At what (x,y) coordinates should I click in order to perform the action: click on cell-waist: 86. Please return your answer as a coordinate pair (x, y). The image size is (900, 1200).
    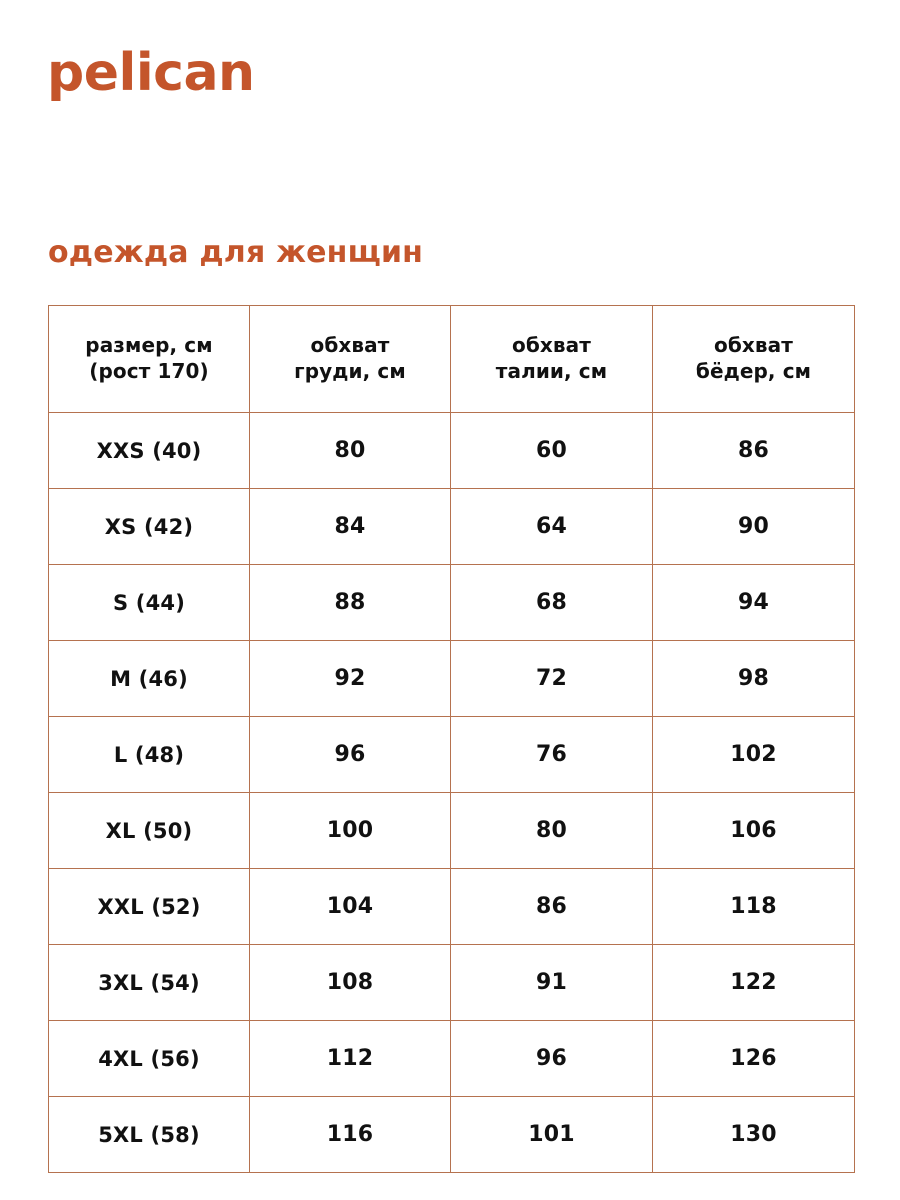
    Looking at the image, I should click on (551, 906).